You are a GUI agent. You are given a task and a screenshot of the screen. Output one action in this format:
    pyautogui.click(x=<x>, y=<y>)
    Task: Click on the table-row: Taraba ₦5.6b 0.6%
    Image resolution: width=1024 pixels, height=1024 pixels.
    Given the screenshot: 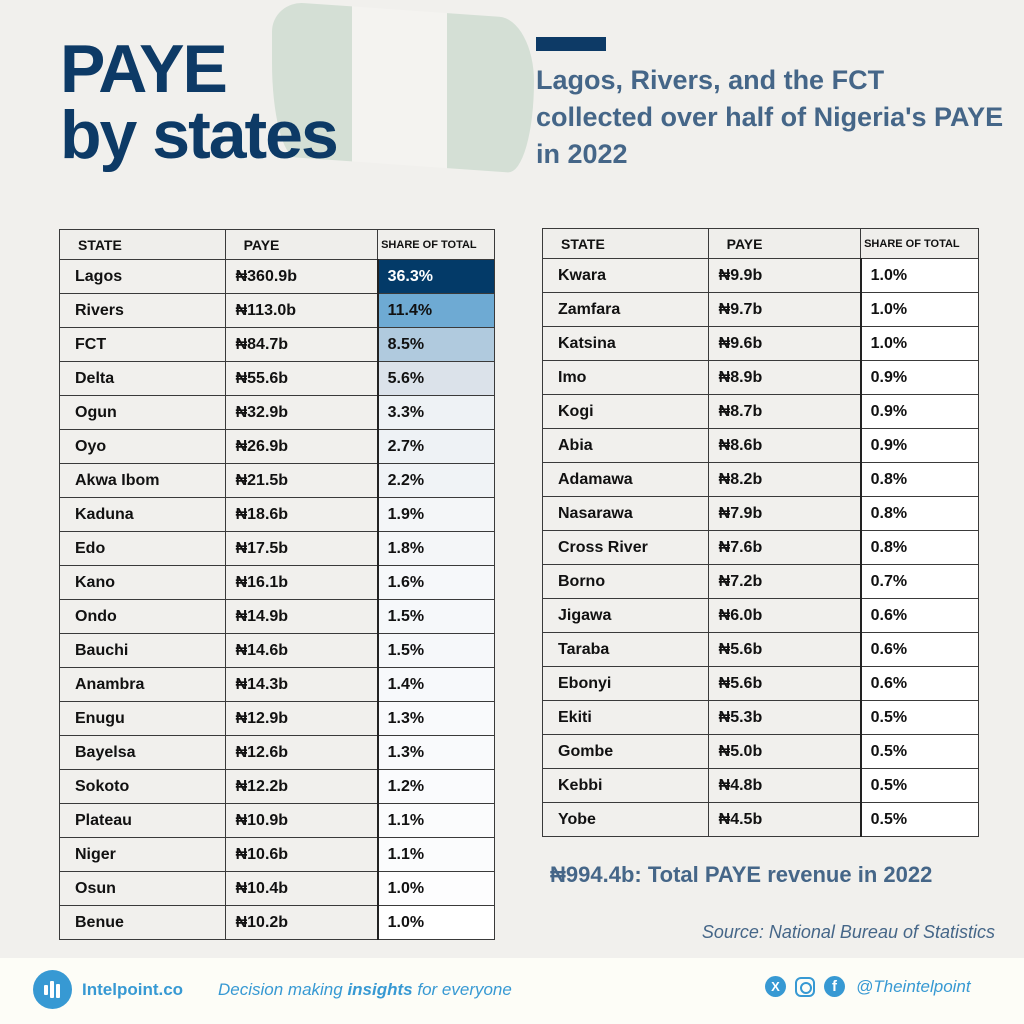 What is the action you would take?
    pyautogui.click(x=760, y=649)
    